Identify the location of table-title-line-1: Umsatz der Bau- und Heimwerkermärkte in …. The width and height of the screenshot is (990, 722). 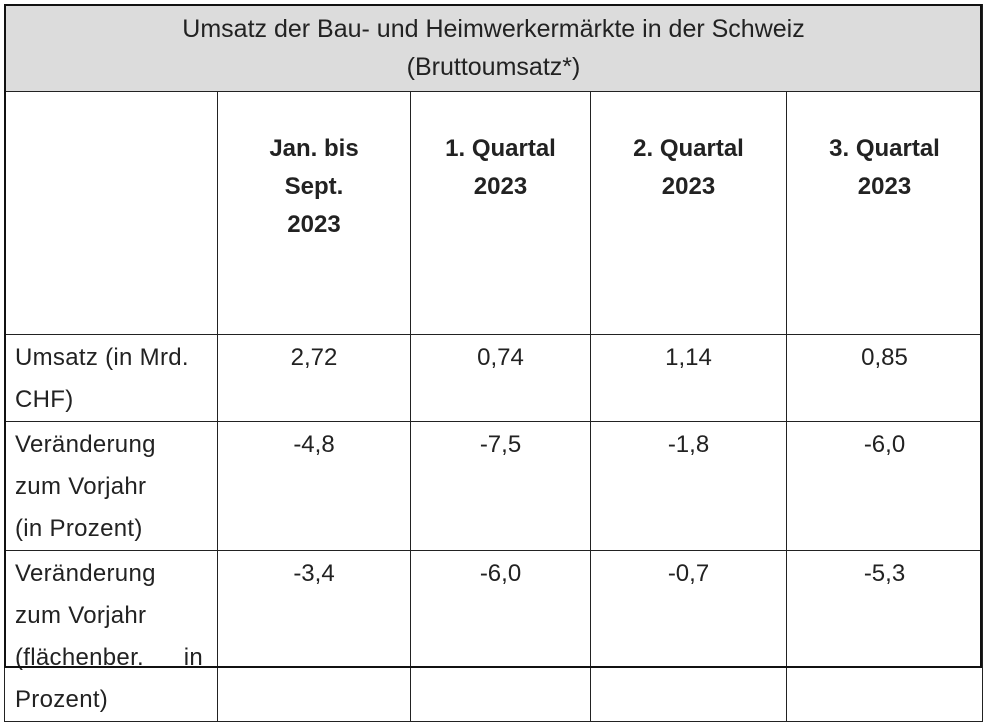
(493, 29).